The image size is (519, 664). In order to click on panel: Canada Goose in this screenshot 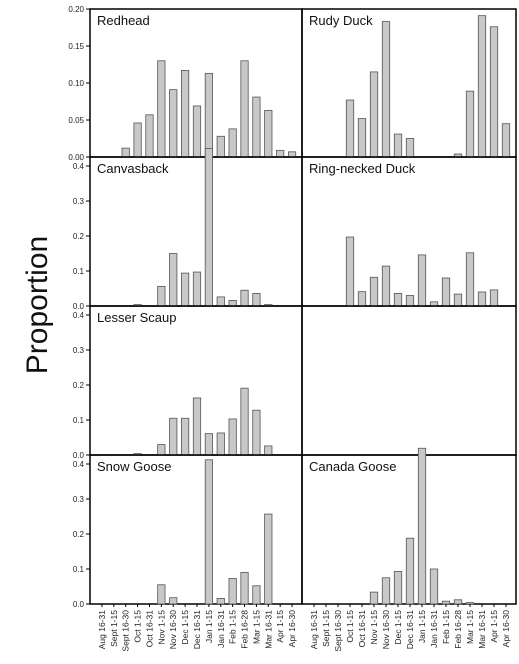, I will do `click(409, 526)`.